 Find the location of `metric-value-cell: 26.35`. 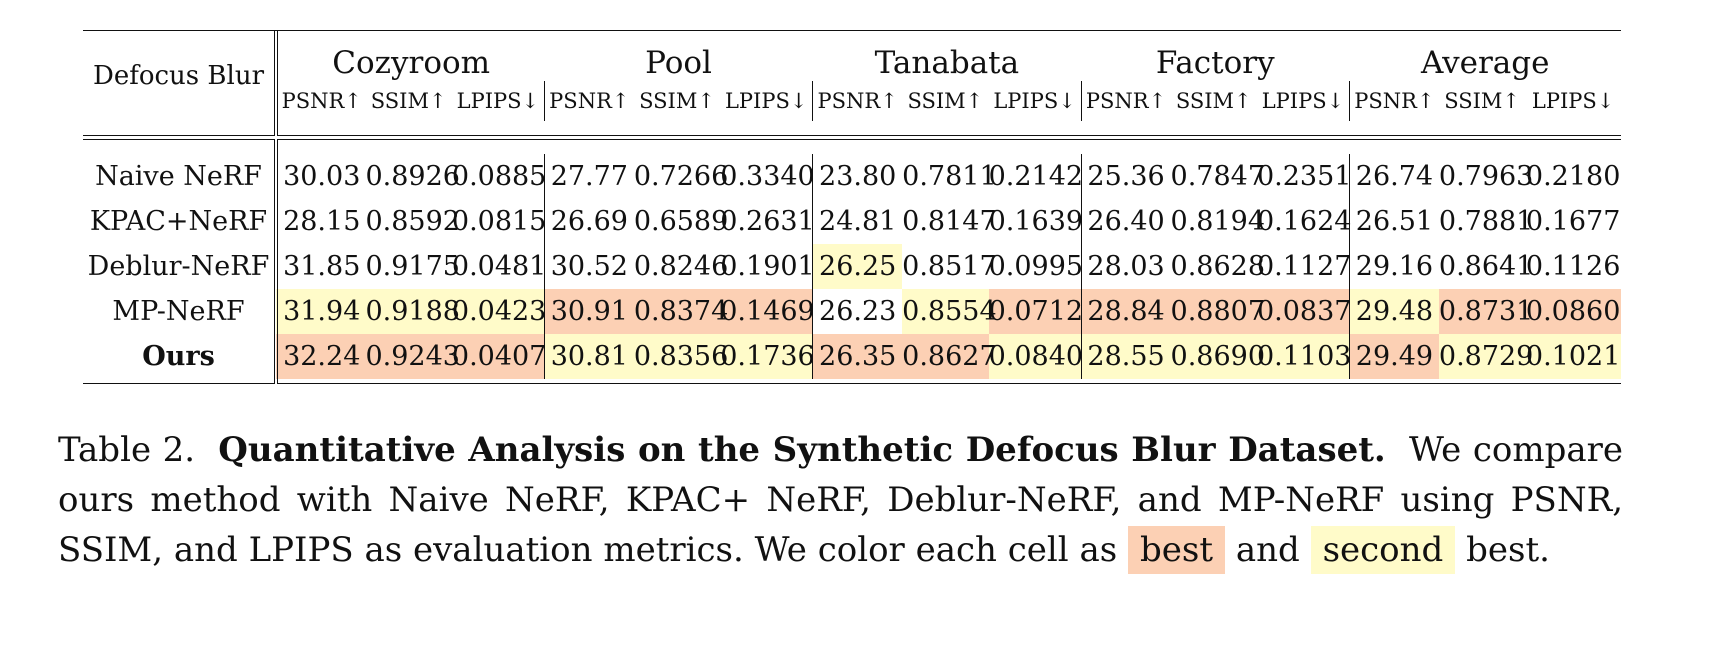

metric-value-cell: 26.35 is located at coordinates (857, 356).